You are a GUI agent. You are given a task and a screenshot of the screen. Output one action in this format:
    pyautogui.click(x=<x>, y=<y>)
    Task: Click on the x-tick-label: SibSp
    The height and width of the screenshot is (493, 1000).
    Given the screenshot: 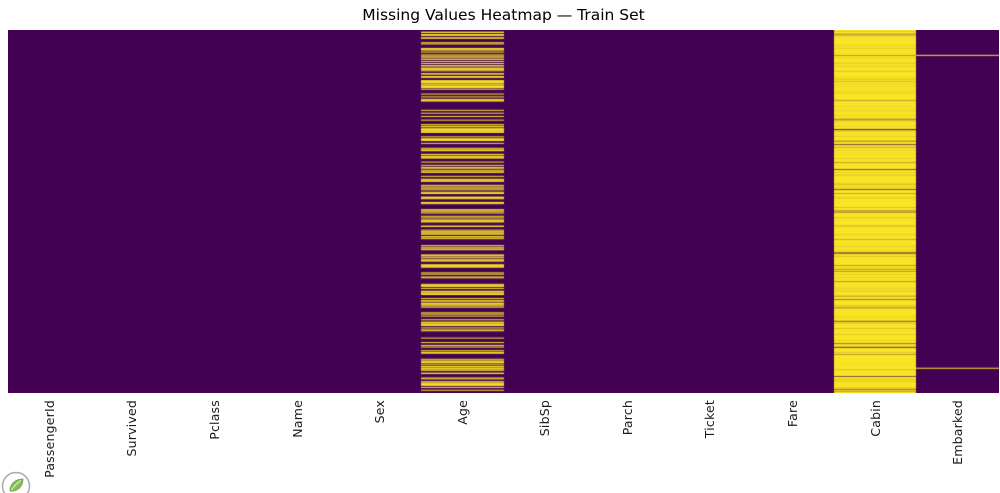 What is the action you would take?
    pyautogui.click(x=545, y=418)
    